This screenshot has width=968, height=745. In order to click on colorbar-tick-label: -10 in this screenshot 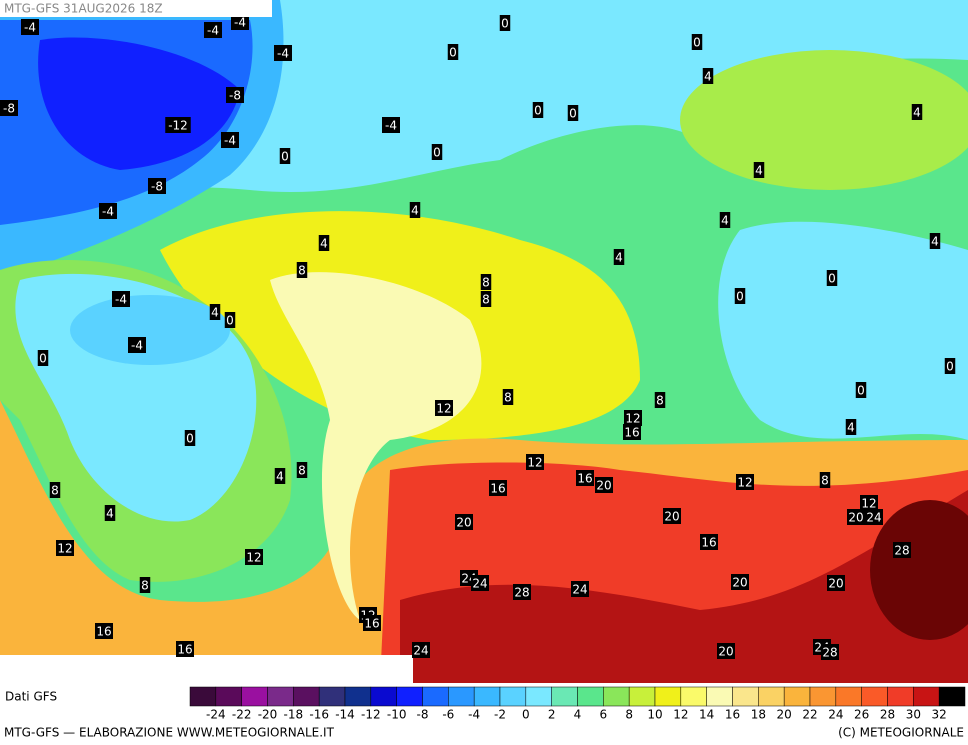, I will do `click(397, 715)`.